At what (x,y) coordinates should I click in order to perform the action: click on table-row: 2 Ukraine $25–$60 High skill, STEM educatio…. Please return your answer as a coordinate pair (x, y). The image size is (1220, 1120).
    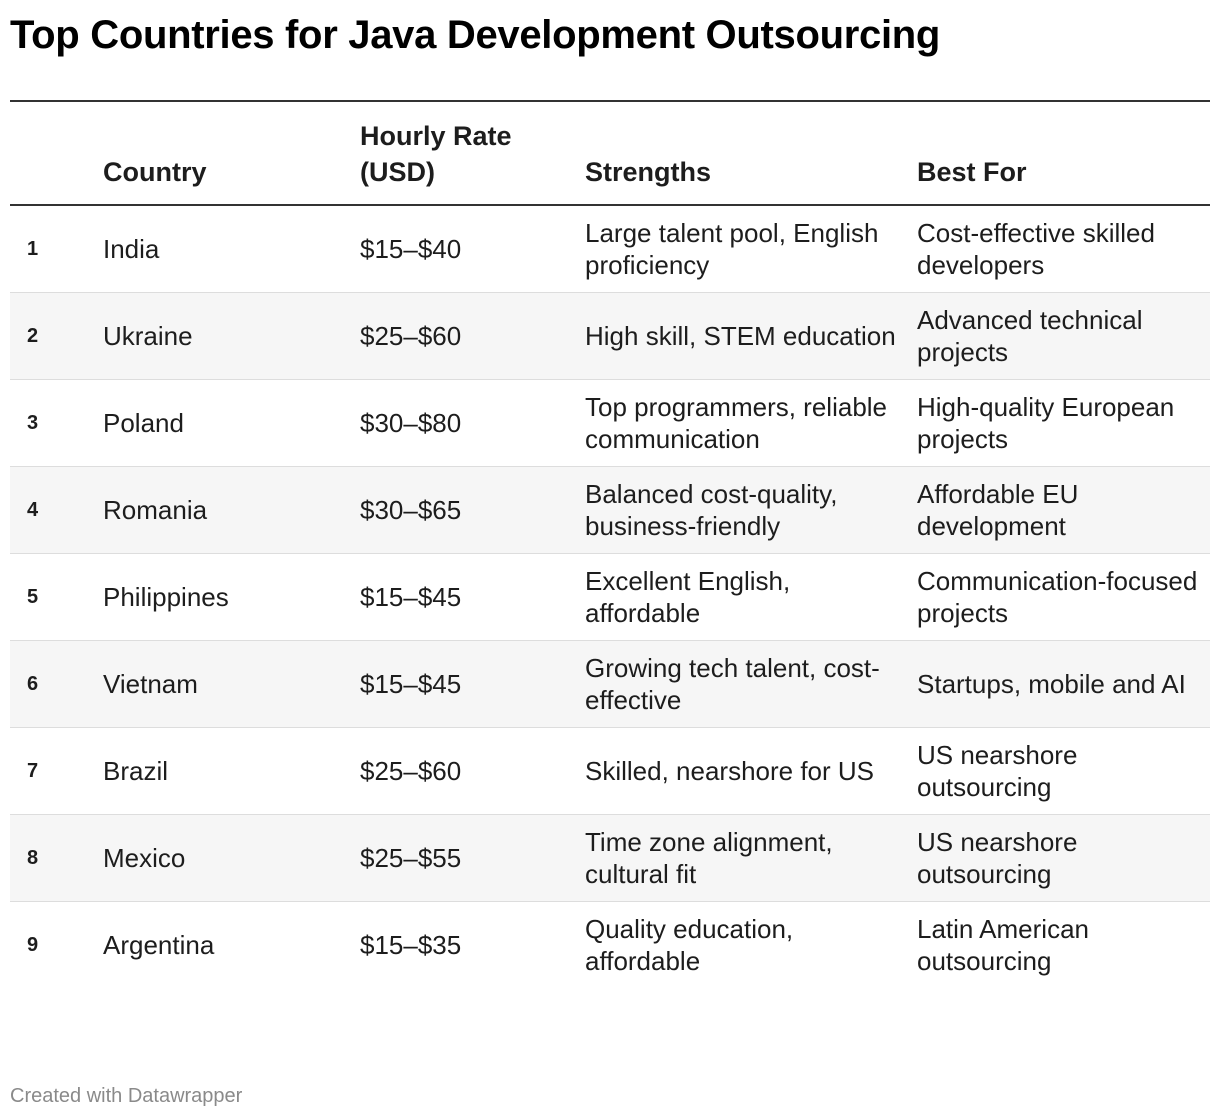
    Looking at the image, I should click on (610, 336).